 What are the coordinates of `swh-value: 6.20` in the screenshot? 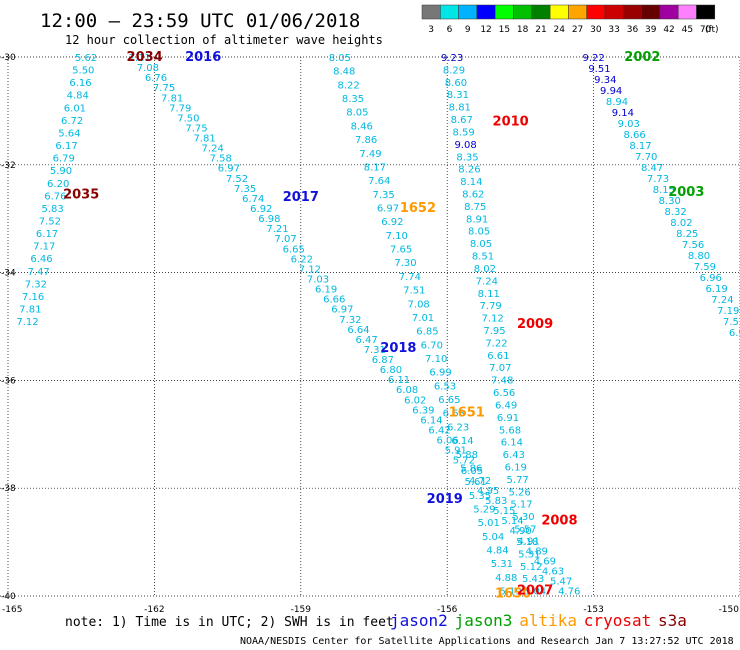 It's located at (58, 184).